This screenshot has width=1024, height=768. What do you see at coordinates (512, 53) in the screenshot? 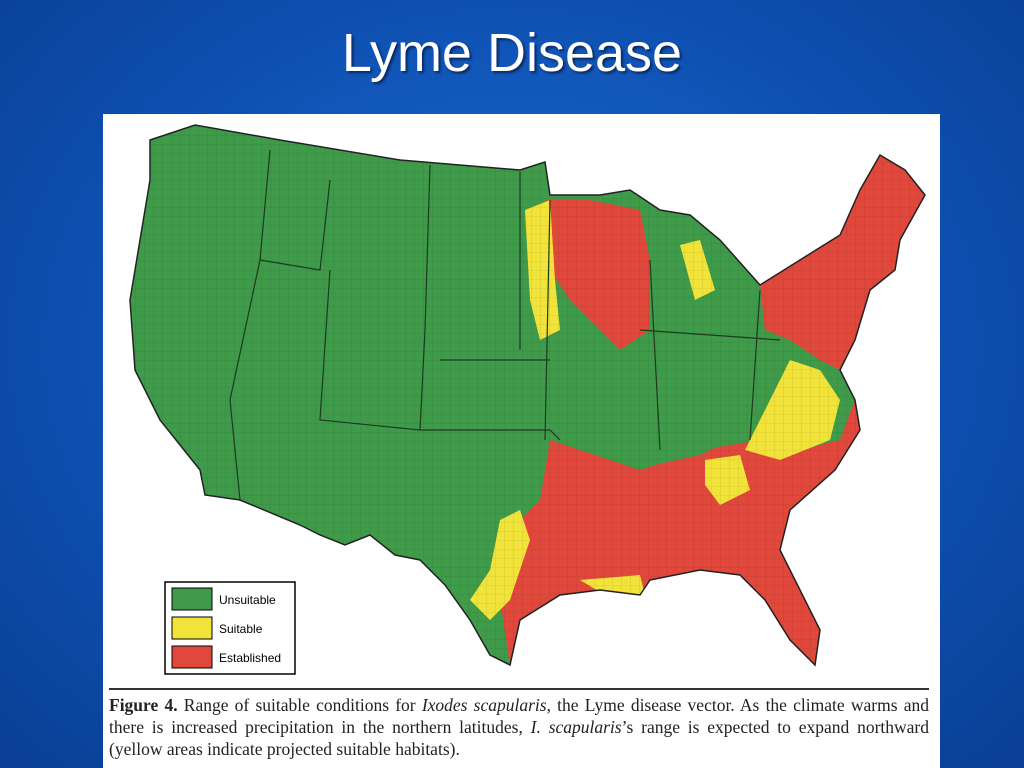
I see `slide-title: Lyme Disease` at bounding box center [512, 53].